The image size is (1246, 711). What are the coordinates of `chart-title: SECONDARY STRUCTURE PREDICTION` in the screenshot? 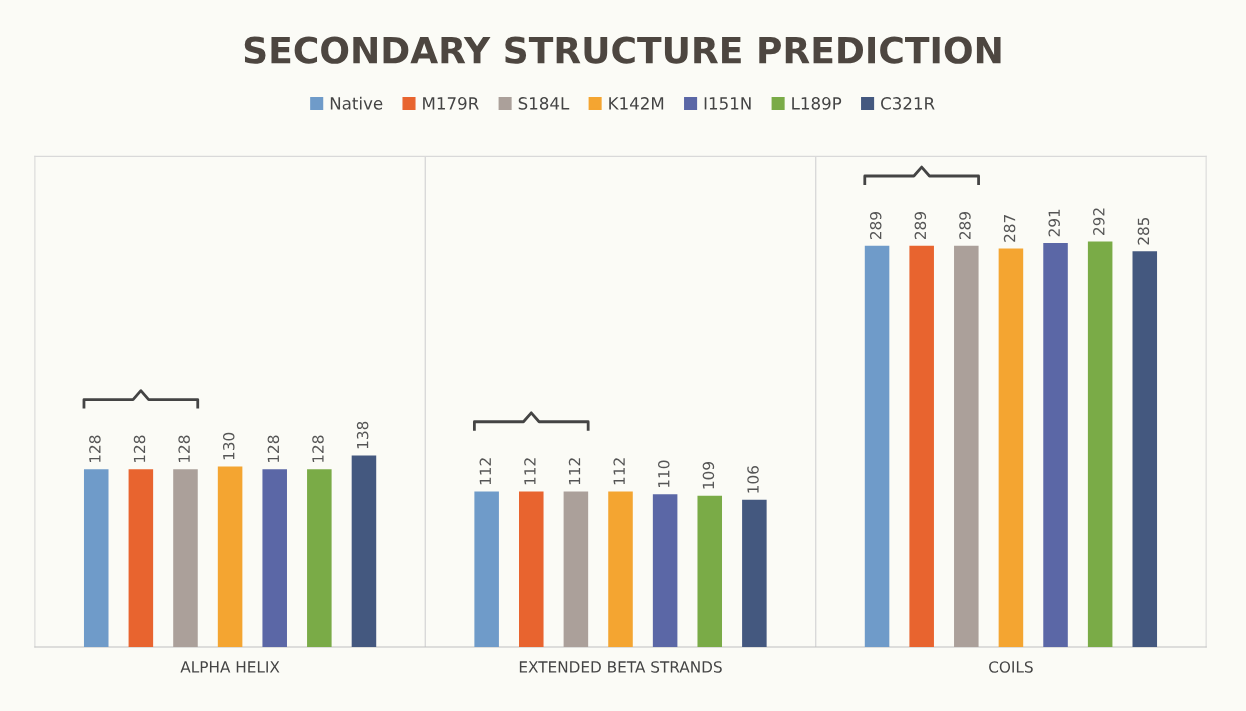 It's located at (622, 50).